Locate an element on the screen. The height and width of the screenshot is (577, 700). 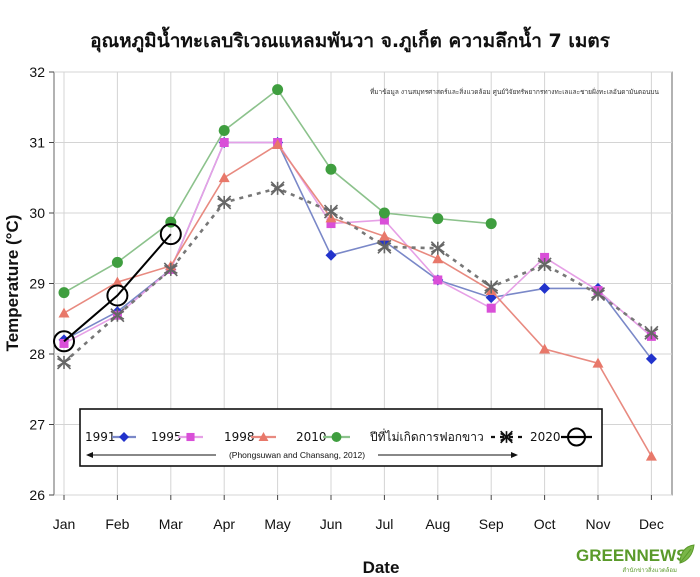
legend-label: 1998 is located at coordinates (239, 437).